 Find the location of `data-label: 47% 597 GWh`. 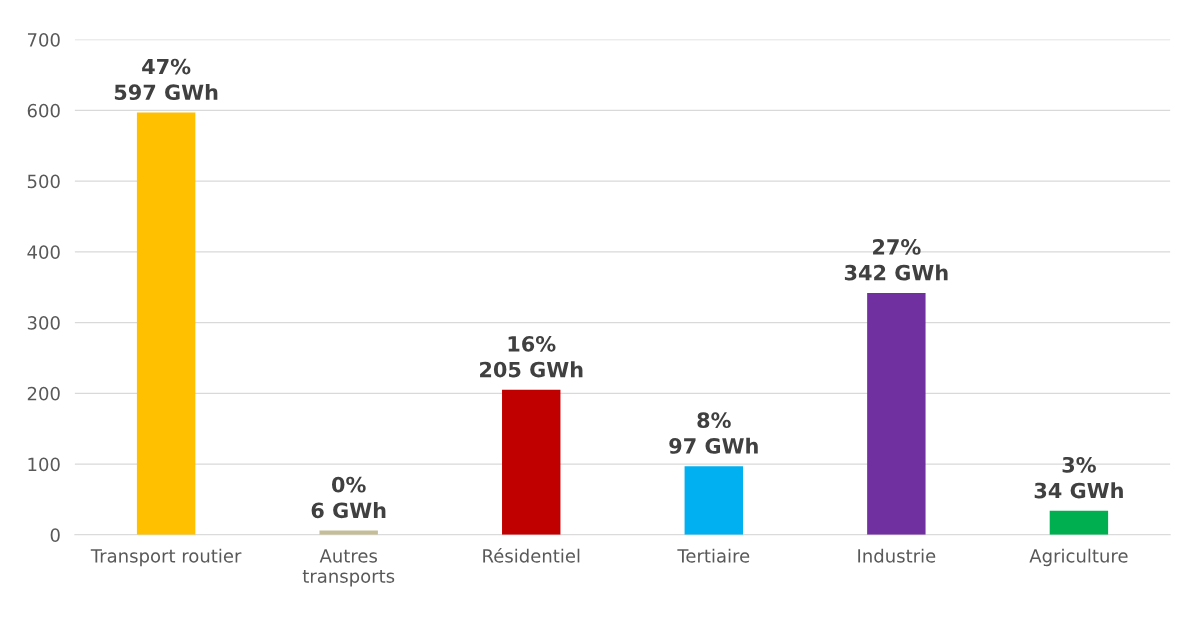

data-label: 47% 597 GWh is located at coordinates (166, 79).